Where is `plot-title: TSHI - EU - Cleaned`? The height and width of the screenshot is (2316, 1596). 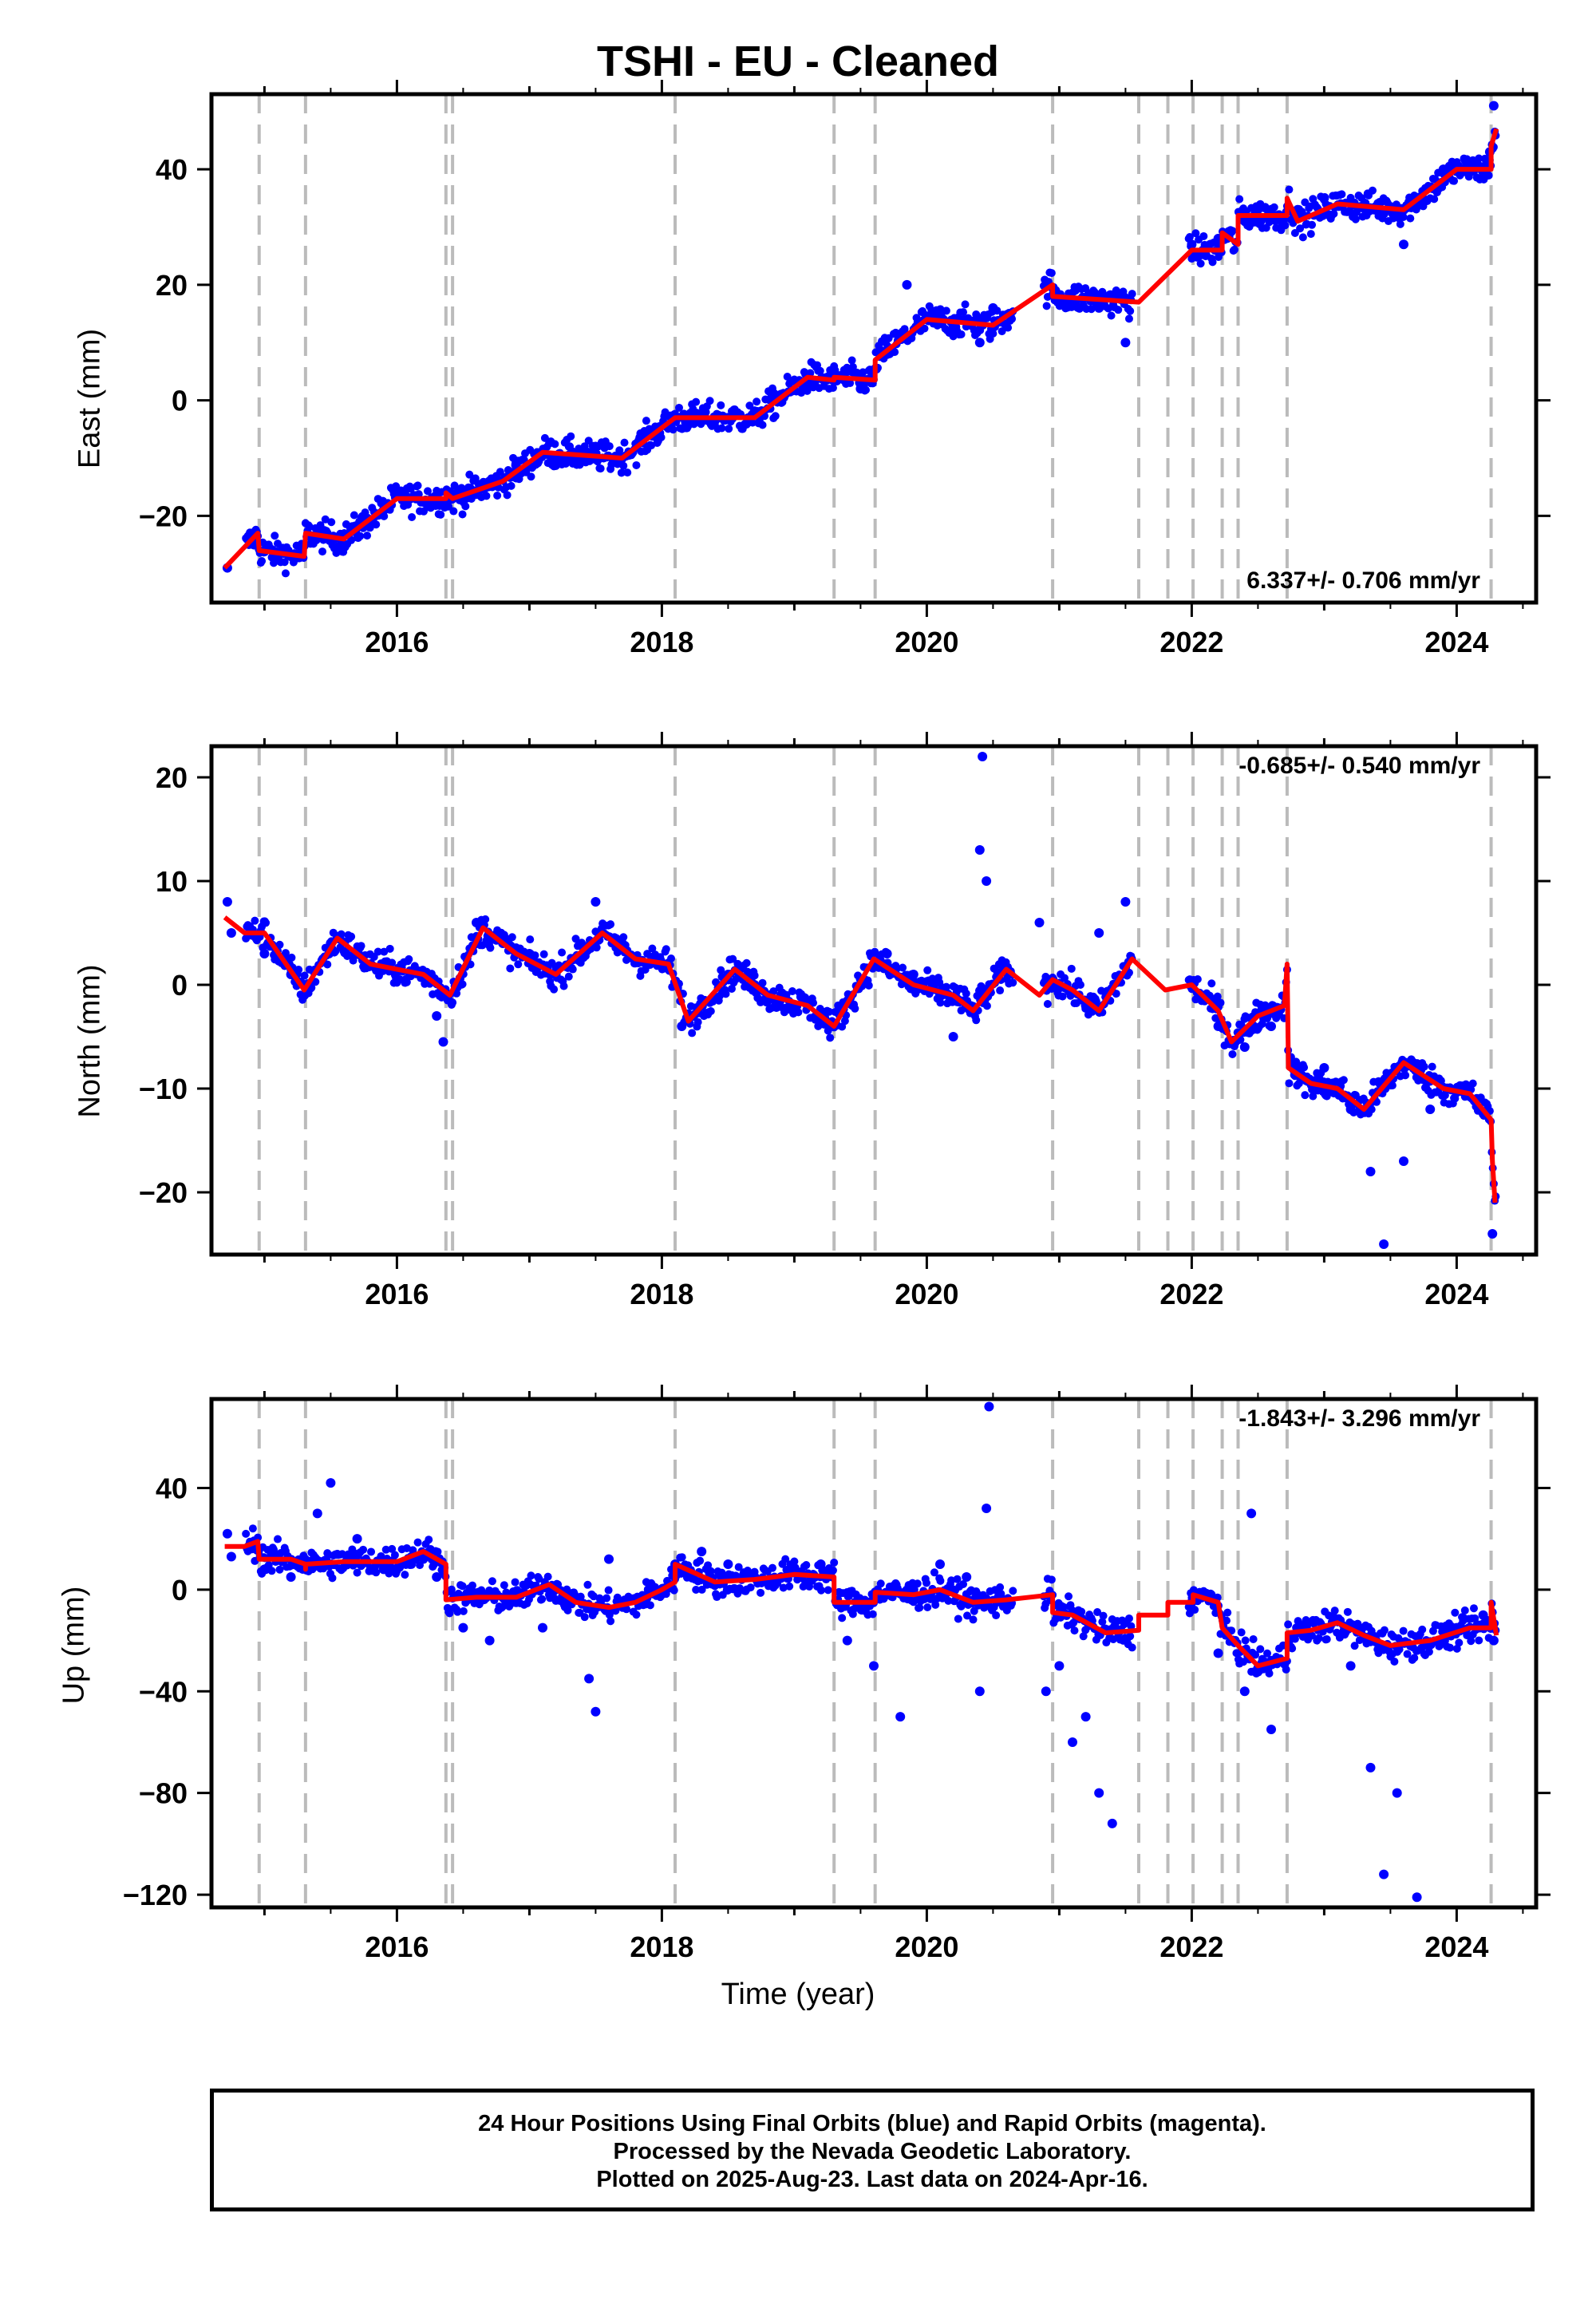 plot-title: TSHI - EU - Cleaned is located at coordinates (798, 61).